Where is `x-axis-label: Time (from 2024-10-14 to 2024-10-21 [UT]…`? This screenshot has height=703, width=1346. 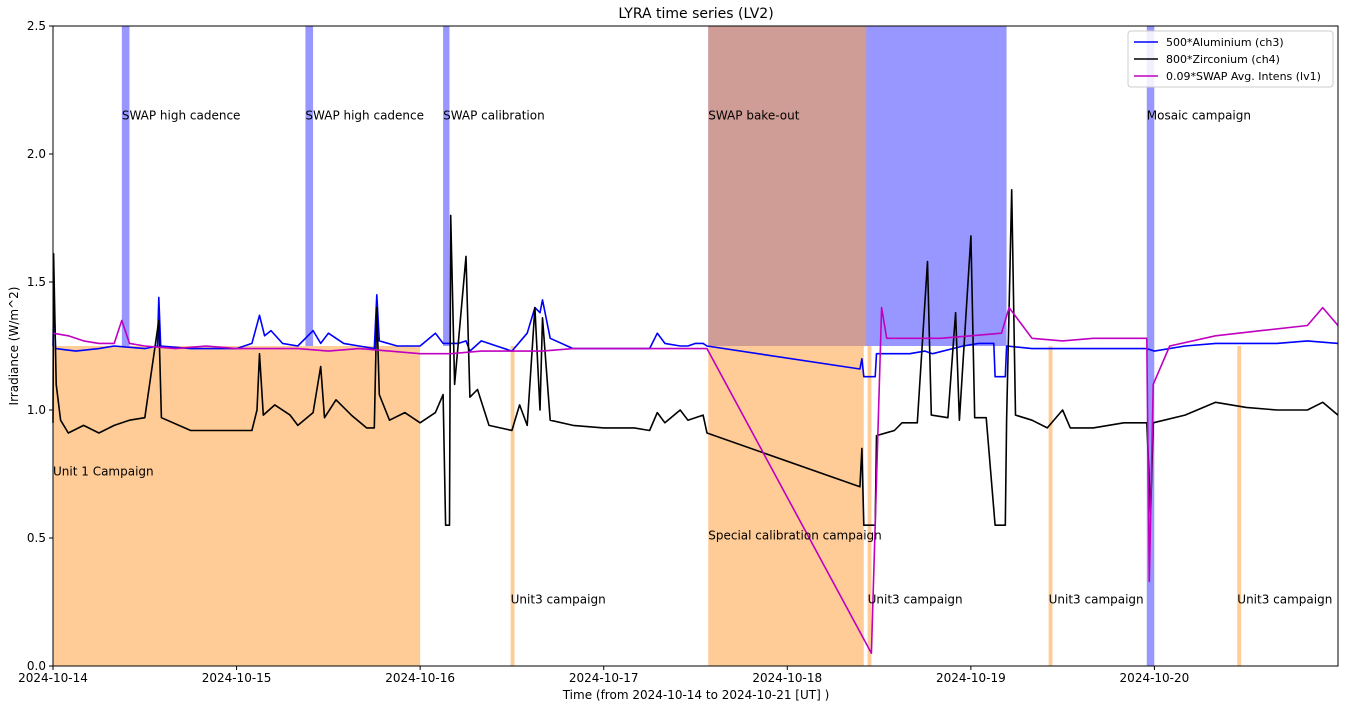
x-axis-label: Time (from 2024-10-14 to 2024-10-21 [UT]… is located at coordinates (696, 695).